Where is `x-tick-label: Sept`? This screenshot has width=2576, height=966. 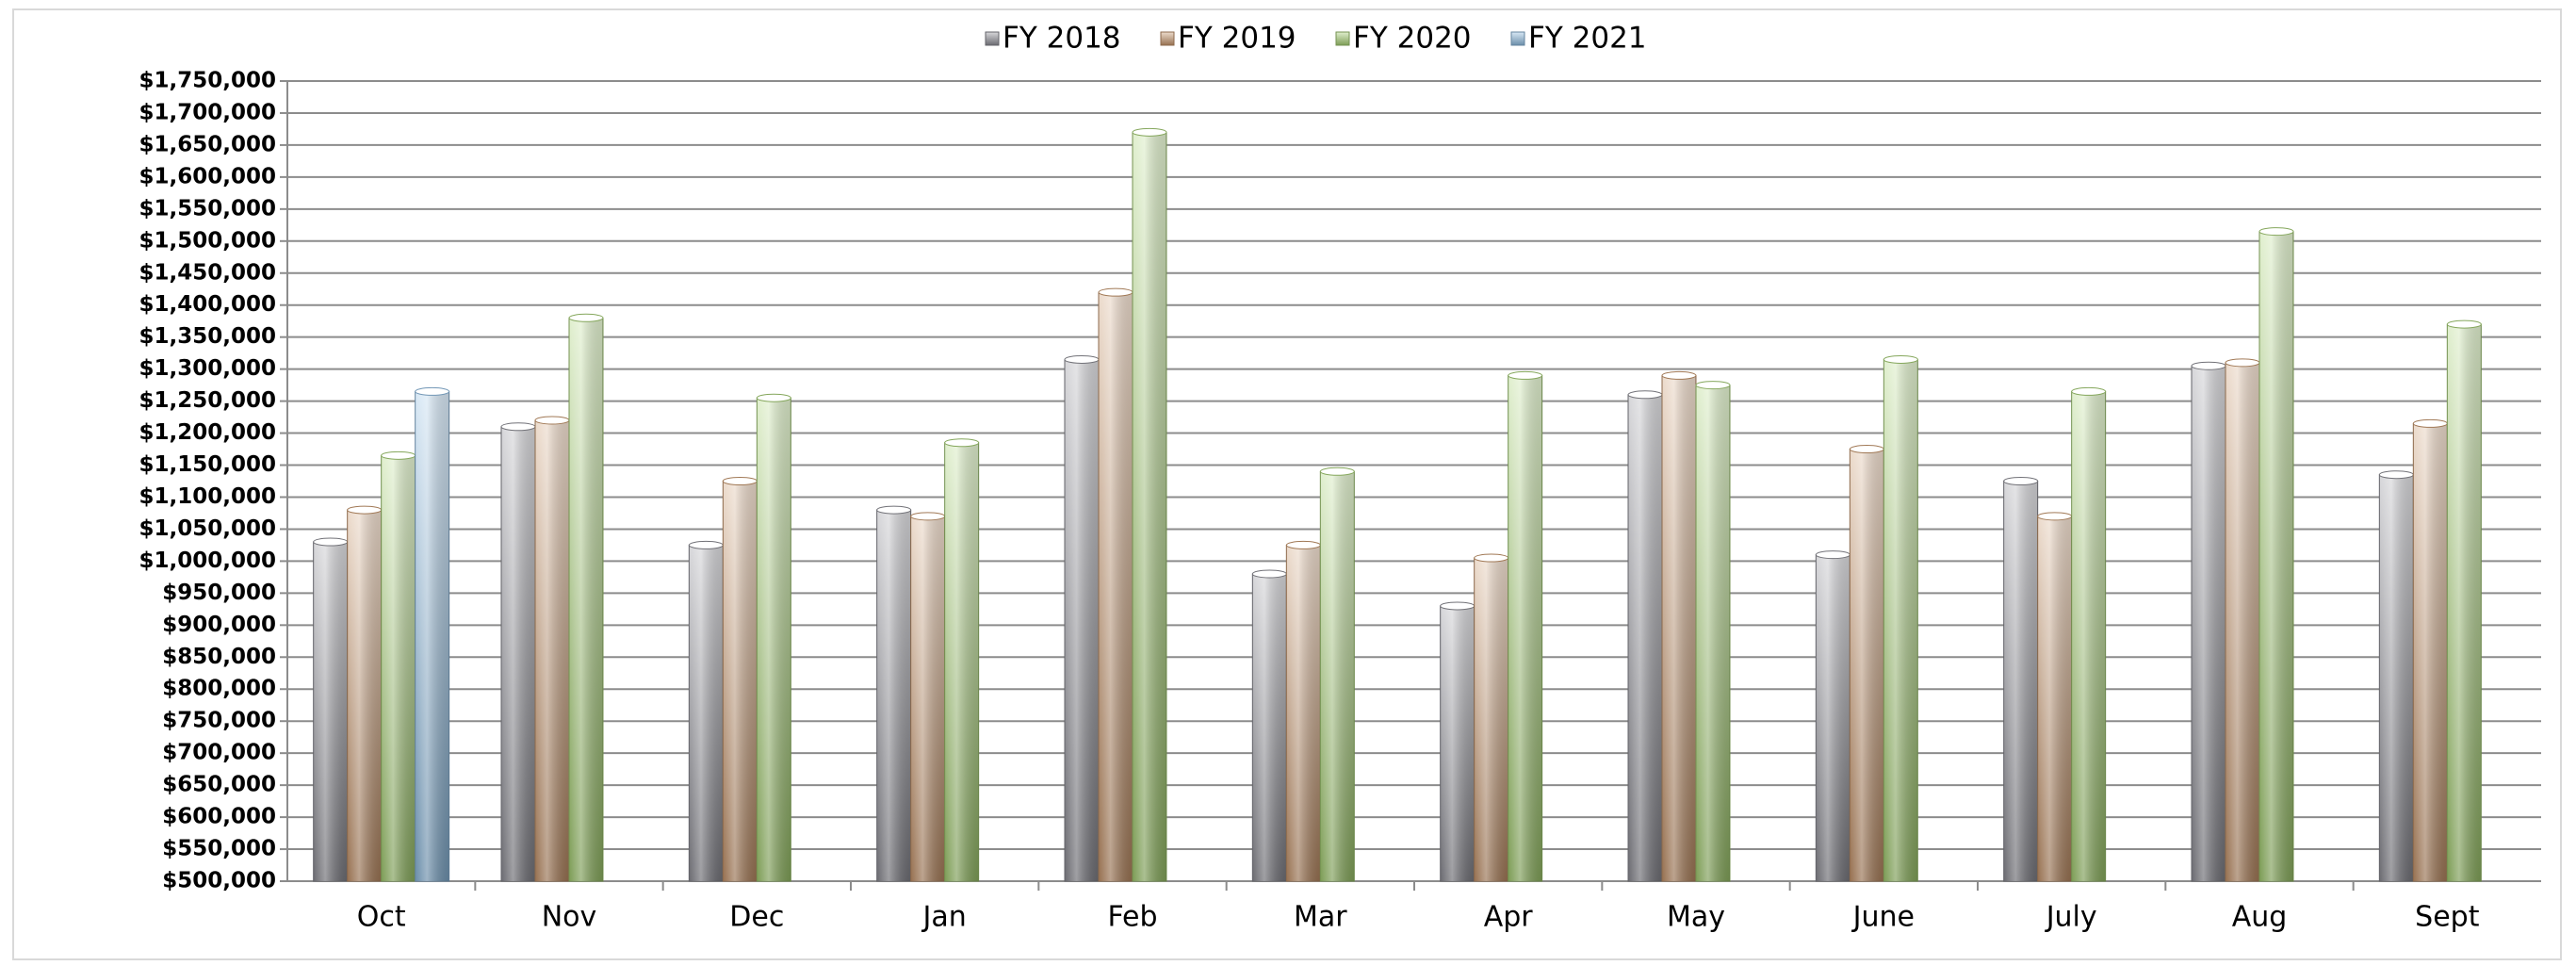
x-tick-label: Sept is located at coordinates (2447, 917).